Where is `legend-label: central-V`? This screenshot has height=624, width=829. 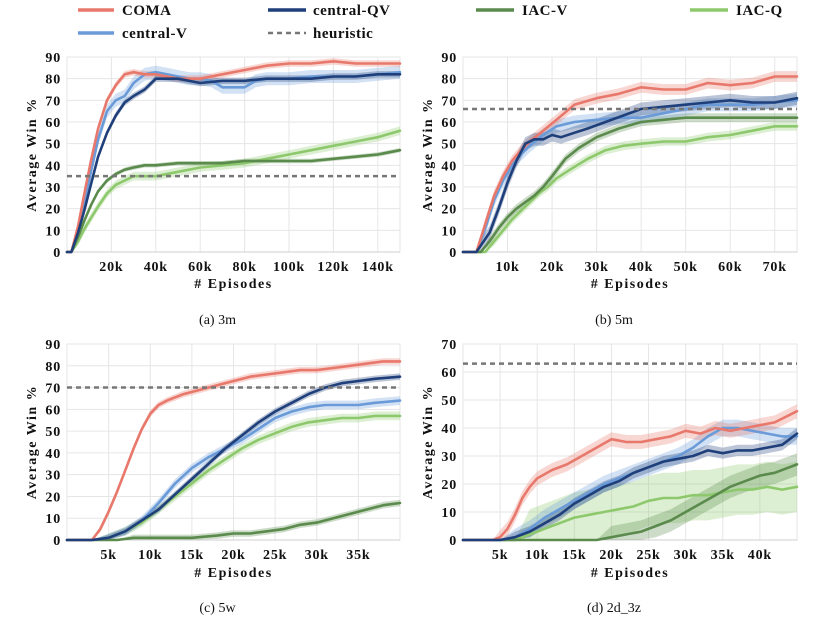
legend-label: central-V is located at coordinates (154, 34).